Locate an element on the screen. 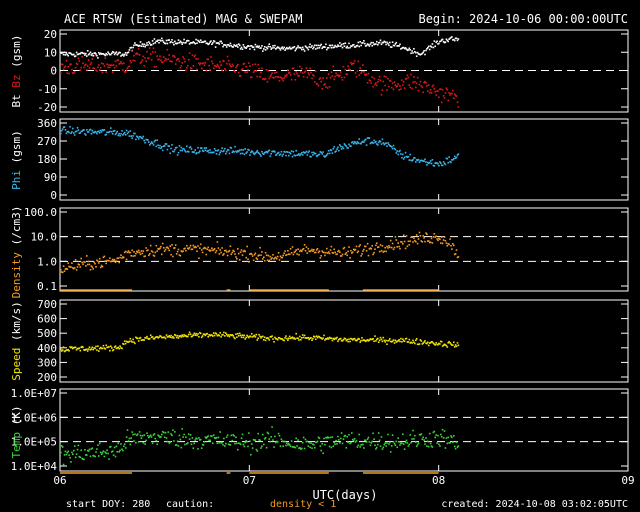 The width and height of the screenshot is (640, 512). y-tick-label: 300 is located at coordinates (47, 362).